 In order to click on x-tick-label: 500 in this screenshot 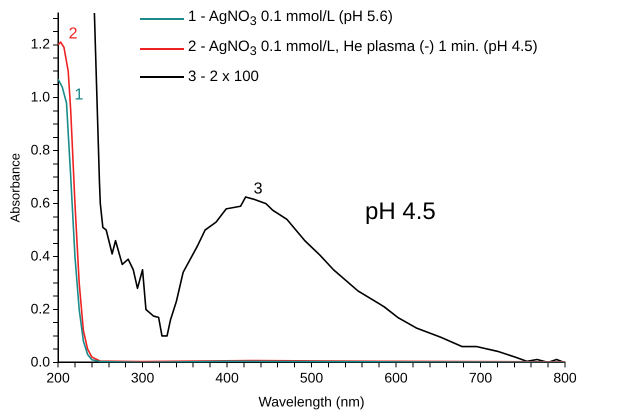, I will do `click(312, 378)`.